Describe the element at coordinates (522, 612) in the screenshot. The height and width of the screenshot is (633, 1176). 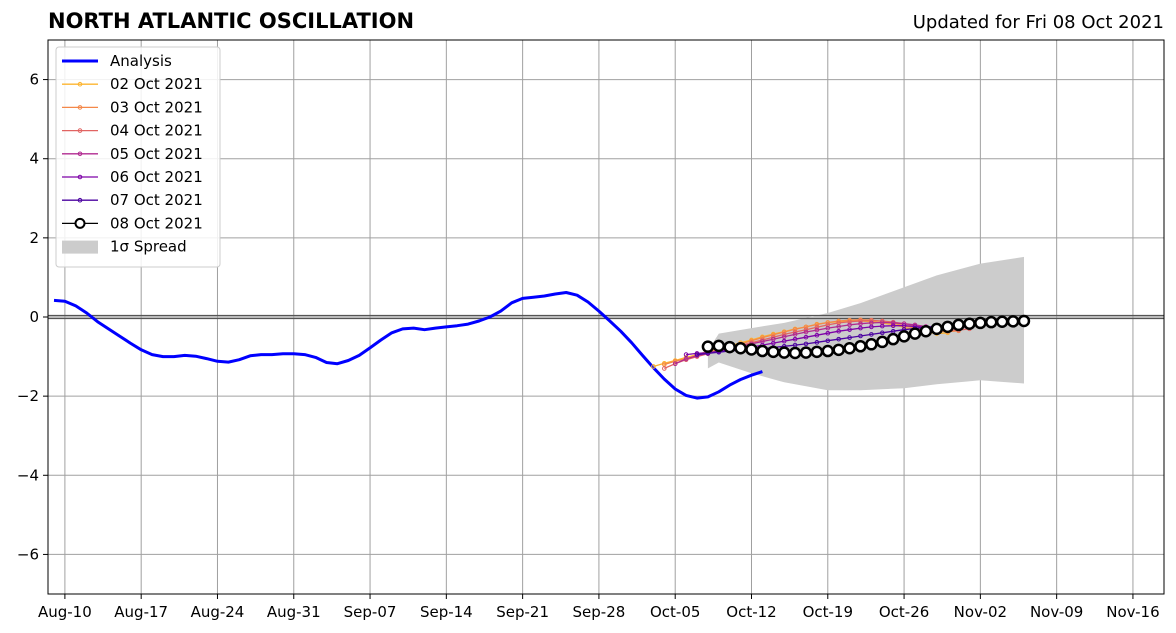
I see `x-tick-label: Sep-21` at that location.